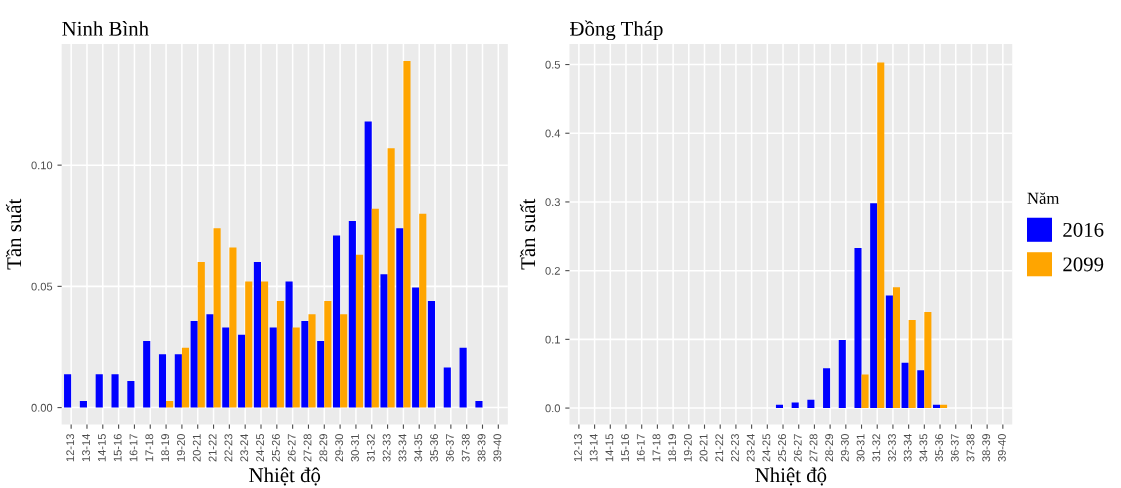 The image size is (1121, 488). What do you see at coordinates (418, 448) in the screenshot?
I see `x-tick-label: 34-35` at bounding box center [418, 448].